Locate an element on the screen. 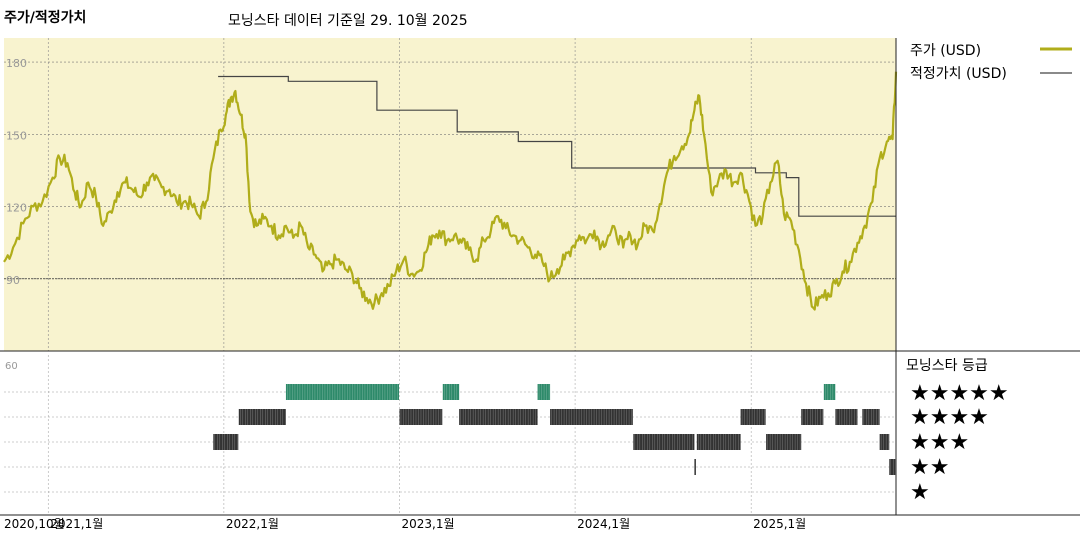 The height and width of the screenshot is (540, 1080). x-tick-label: 2023,1월 is located at coordinates (427, 524).